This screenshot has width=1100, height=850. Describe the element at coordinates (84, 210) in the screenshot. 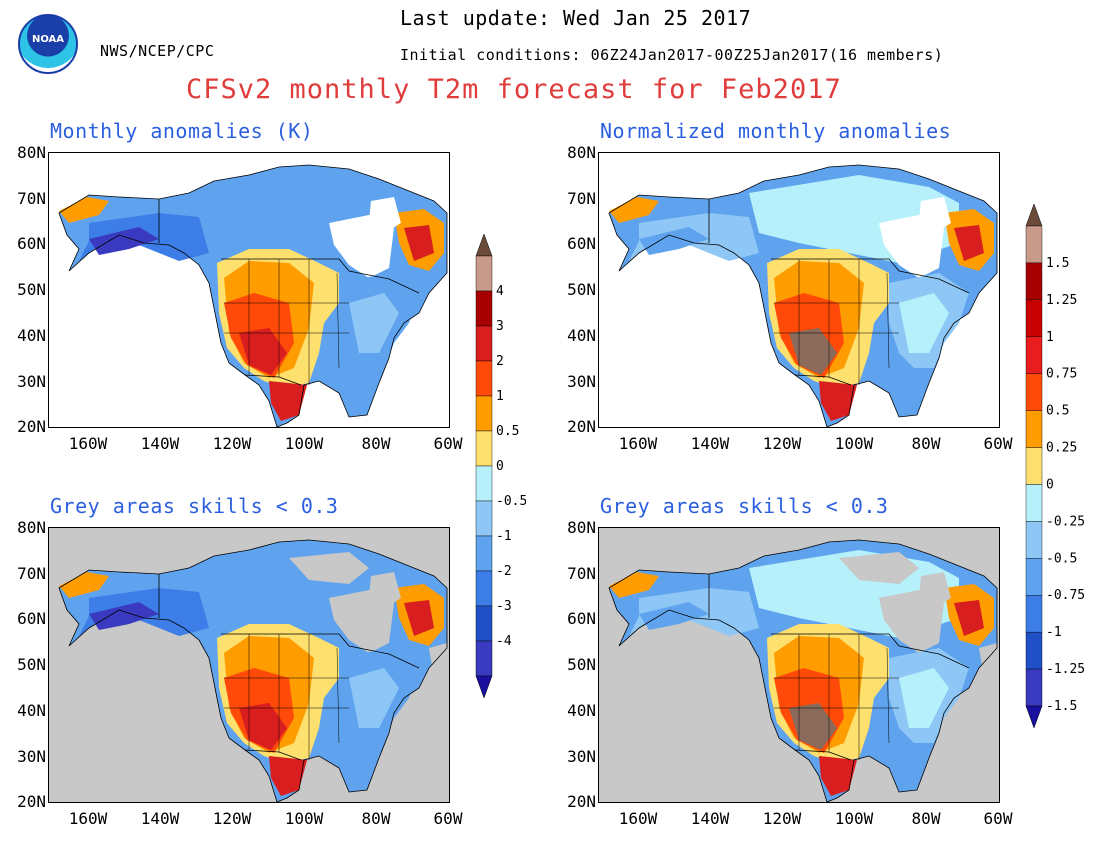

I see `alaska-coast-warm` at that location.